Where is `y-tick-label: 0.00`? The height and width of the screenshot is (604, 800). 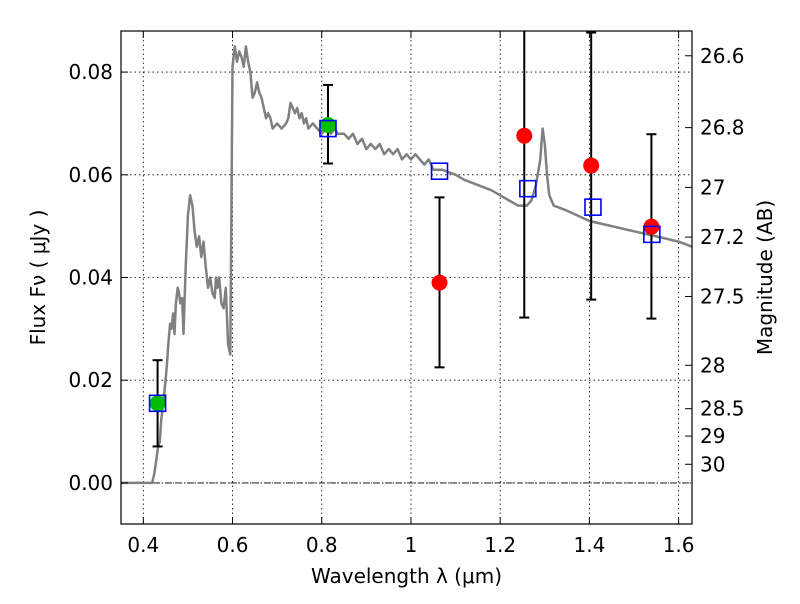 y-tick-label: 0.00 is located at coordinates (90, 483).